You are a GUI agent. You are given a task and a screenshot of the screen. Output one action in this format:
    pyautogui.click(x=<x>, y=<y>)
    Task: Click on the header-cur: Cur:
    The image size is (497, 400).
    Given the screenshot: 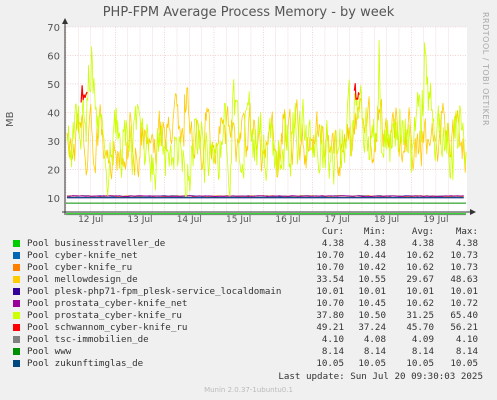 What is the action you would take?
    pyautogui.click(x=332, y=231)
    